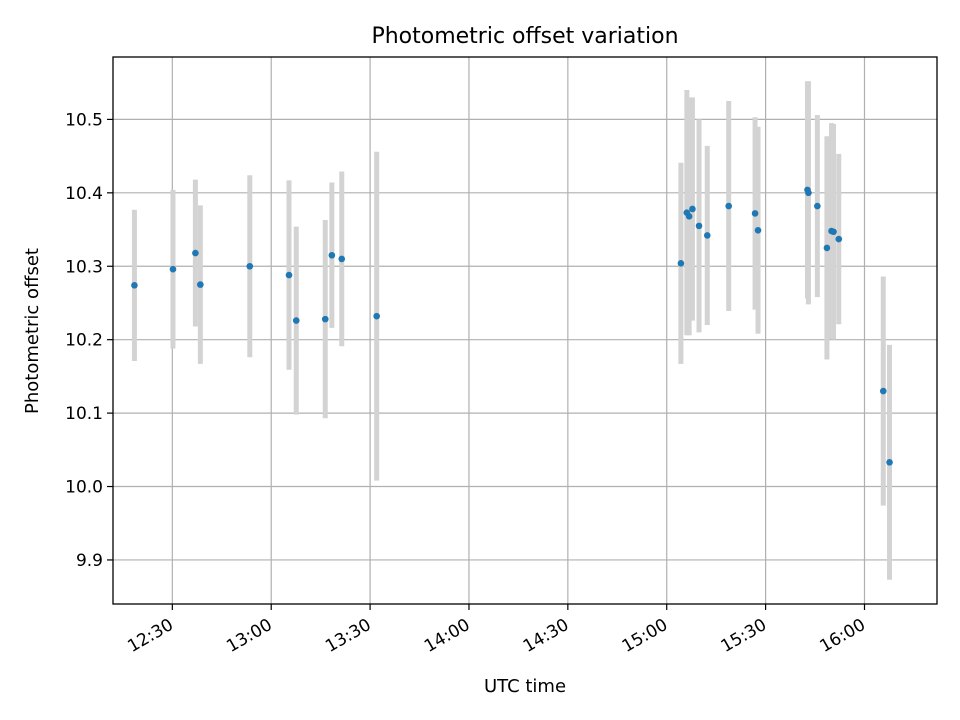 This screenshot has height=720, width=960. Describe the element at coordinates (32, 331) in the screenshot. I see `y-axis-label: Photometric offset` at that location.